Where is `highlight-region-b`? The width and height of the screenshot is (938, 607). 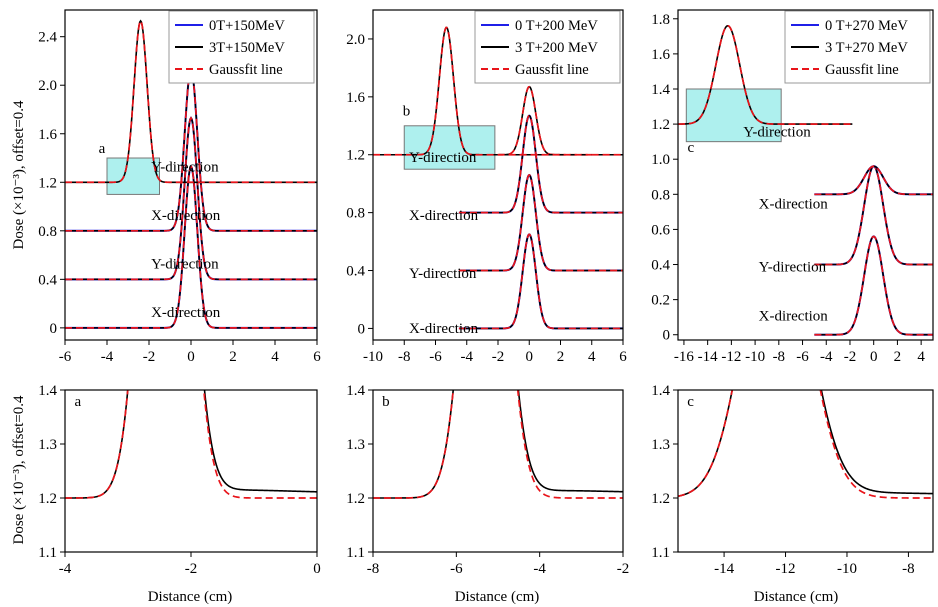
highlight-region-b is located at coordinates (449, 147).